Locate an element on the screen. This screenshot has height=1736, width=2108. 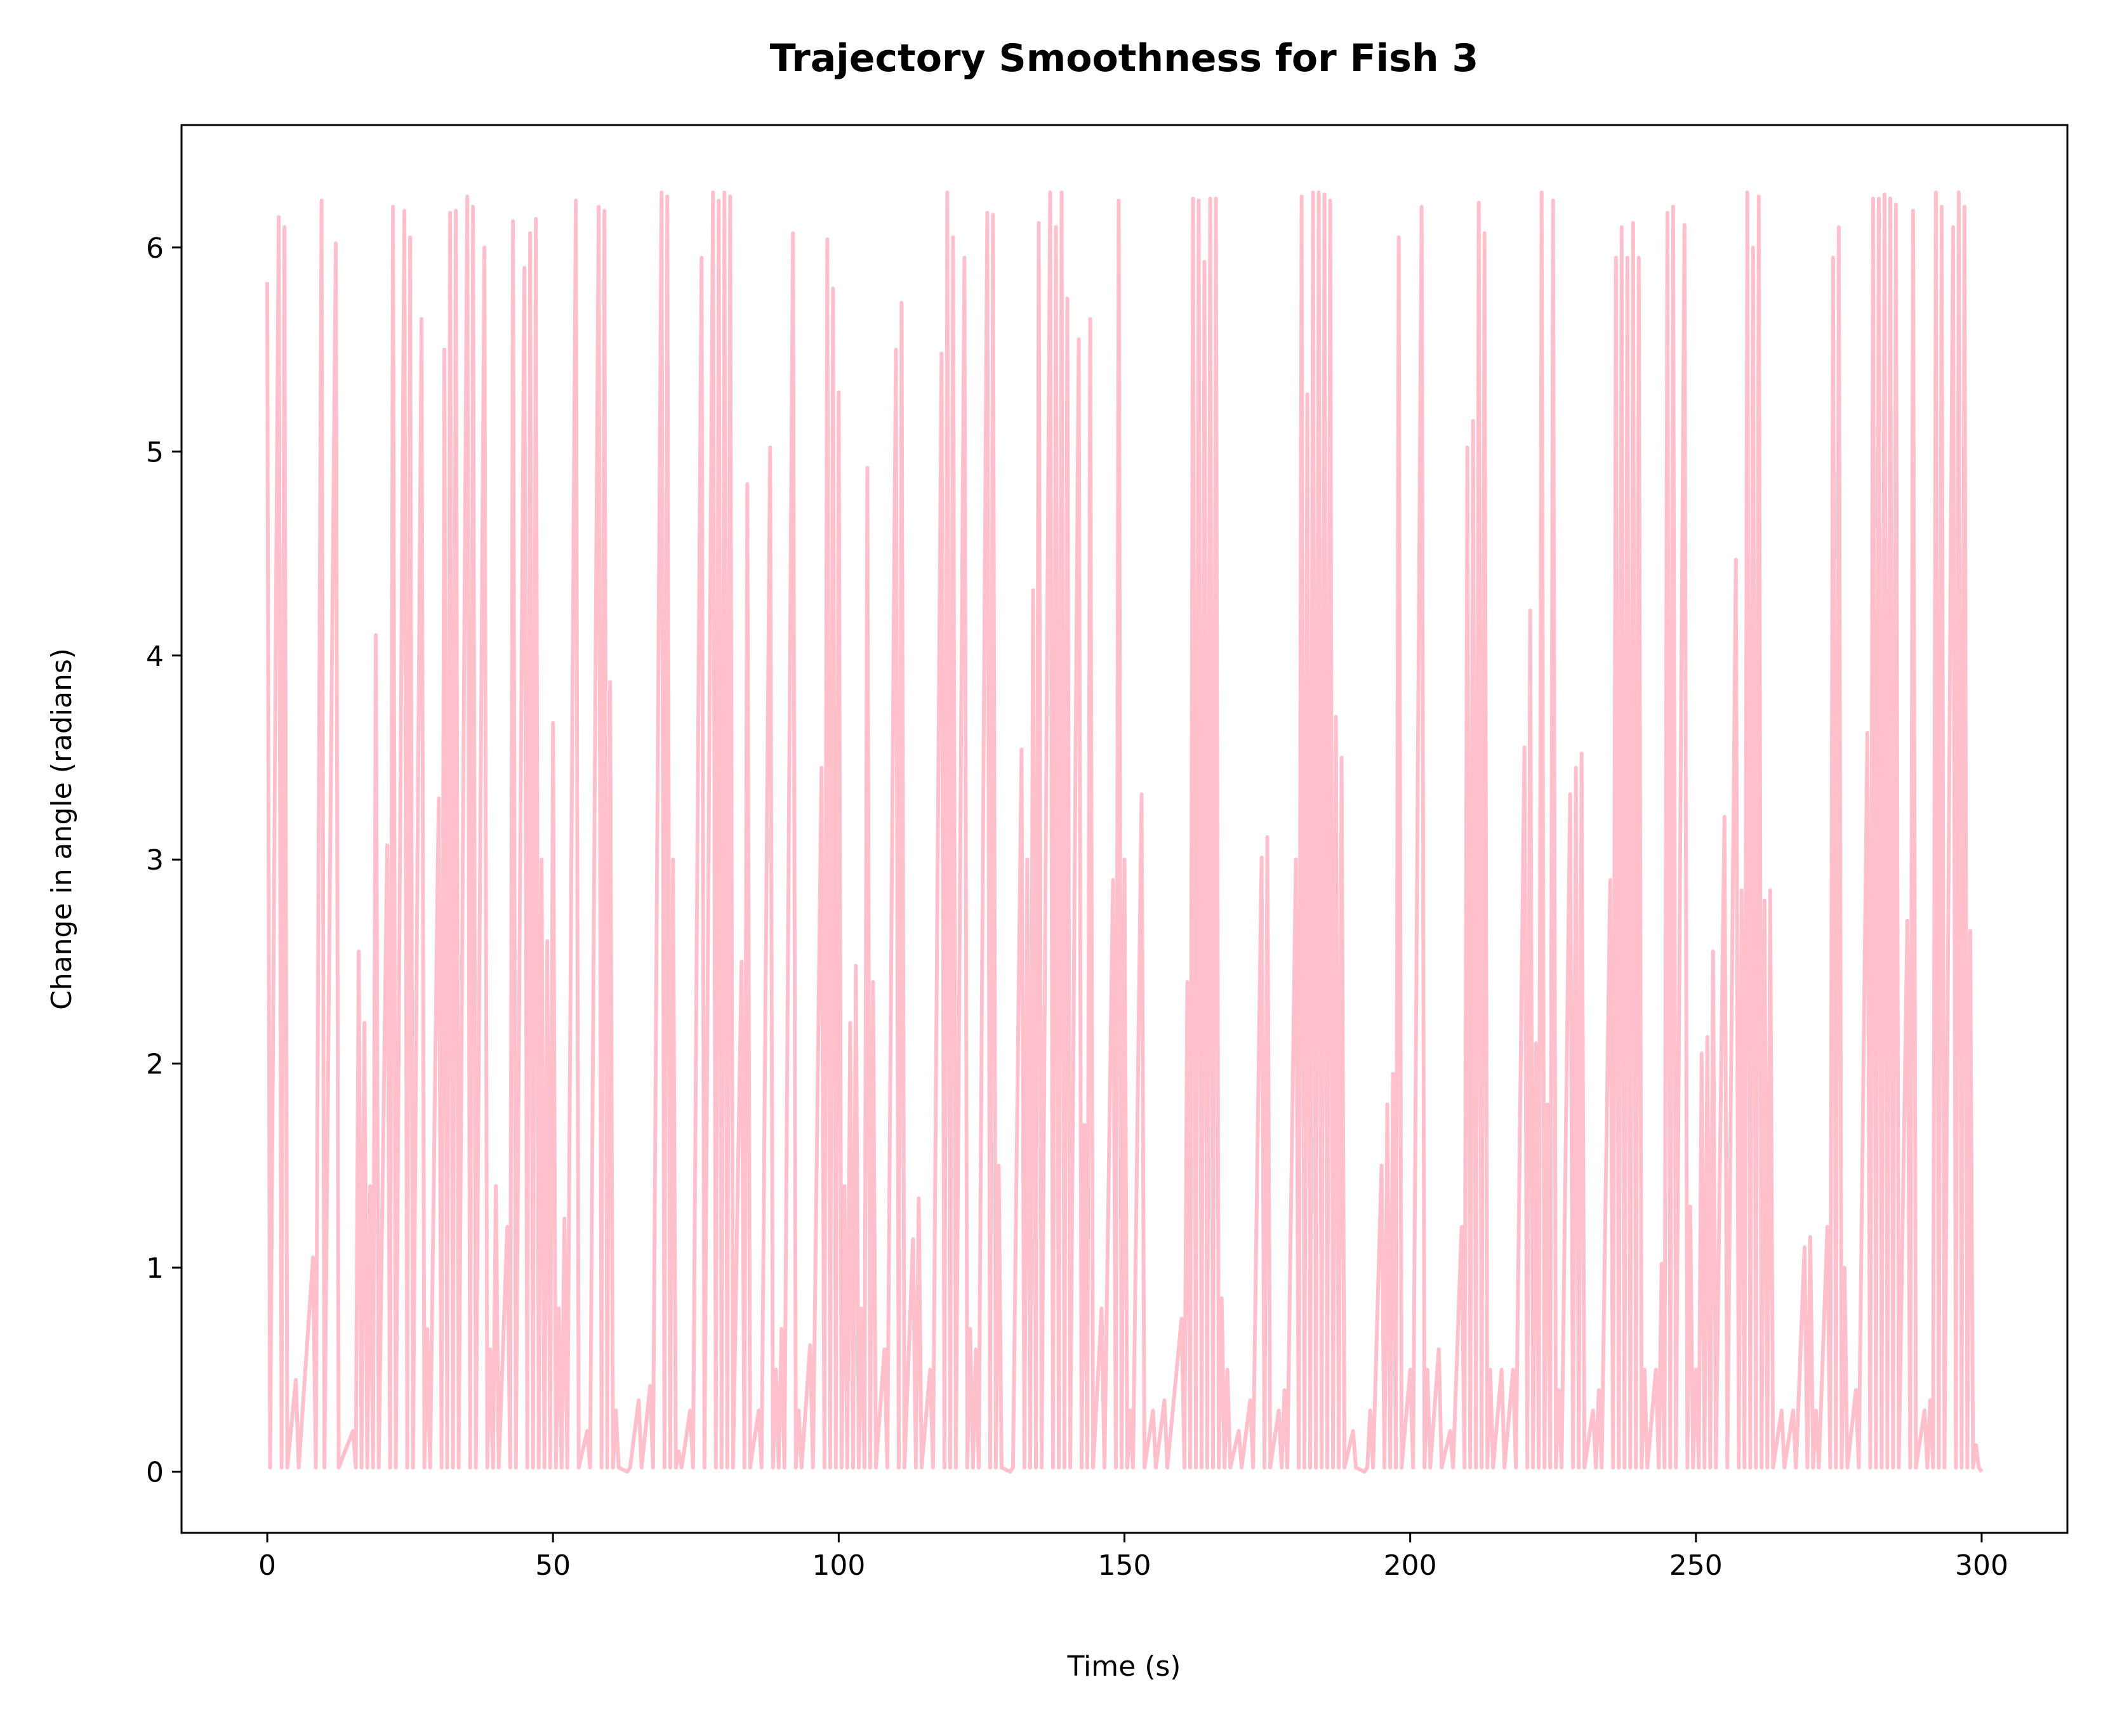
y-tick-label: 2 is located at coordinates (155, 1065).